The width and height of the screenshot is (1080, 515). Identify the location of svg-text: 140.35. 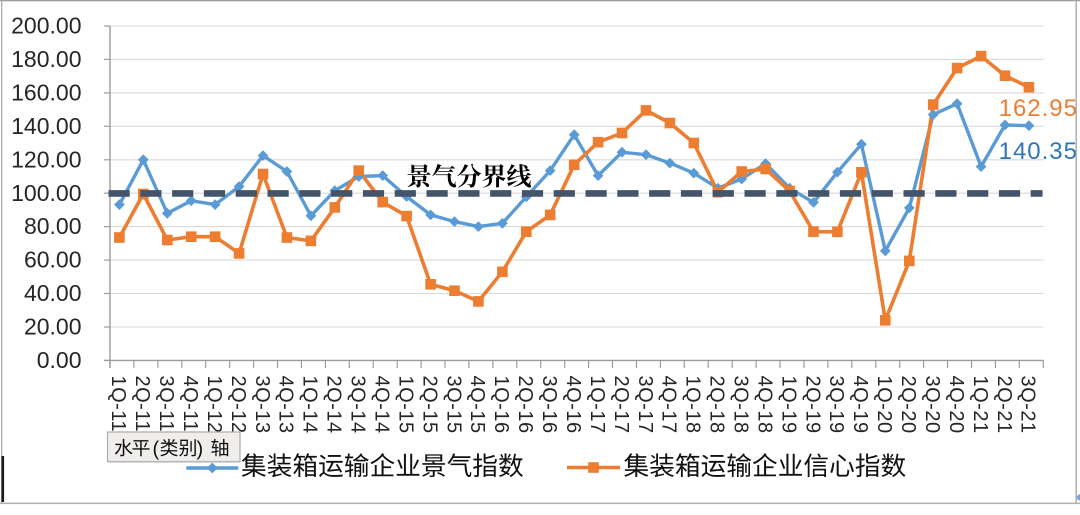
(1038, 151).